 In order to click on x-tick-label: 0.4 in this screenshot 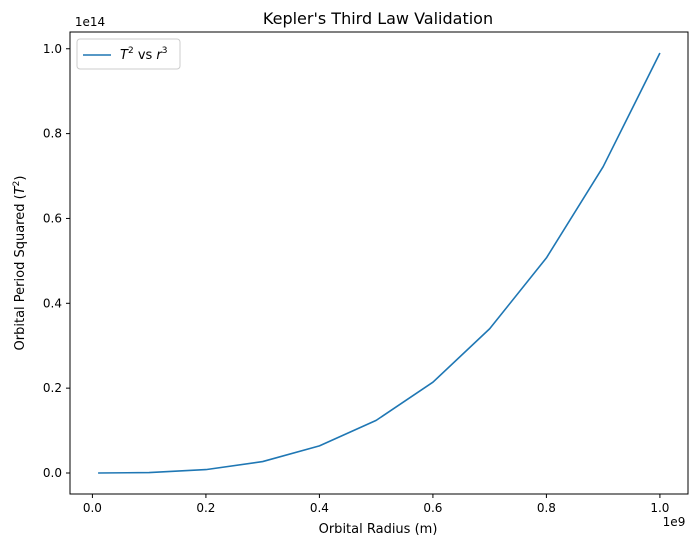, I will do `click(319, 508)`.